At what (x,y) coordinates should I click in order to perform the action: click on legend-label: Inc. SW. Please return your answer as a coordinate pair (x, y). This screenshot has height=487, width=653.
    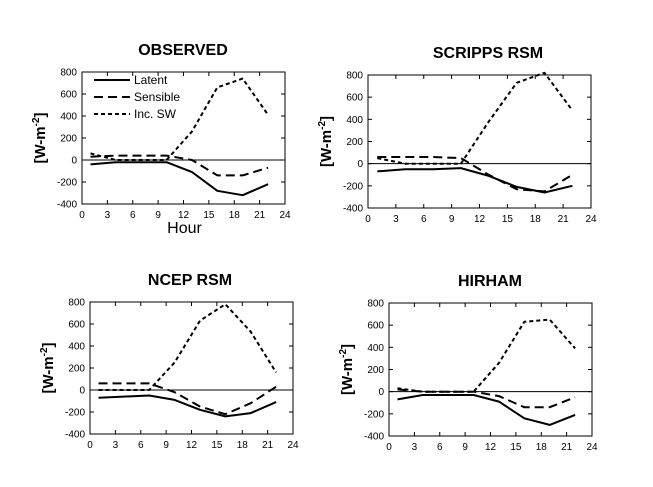
    Looking at the image, I should click on (155, 114).